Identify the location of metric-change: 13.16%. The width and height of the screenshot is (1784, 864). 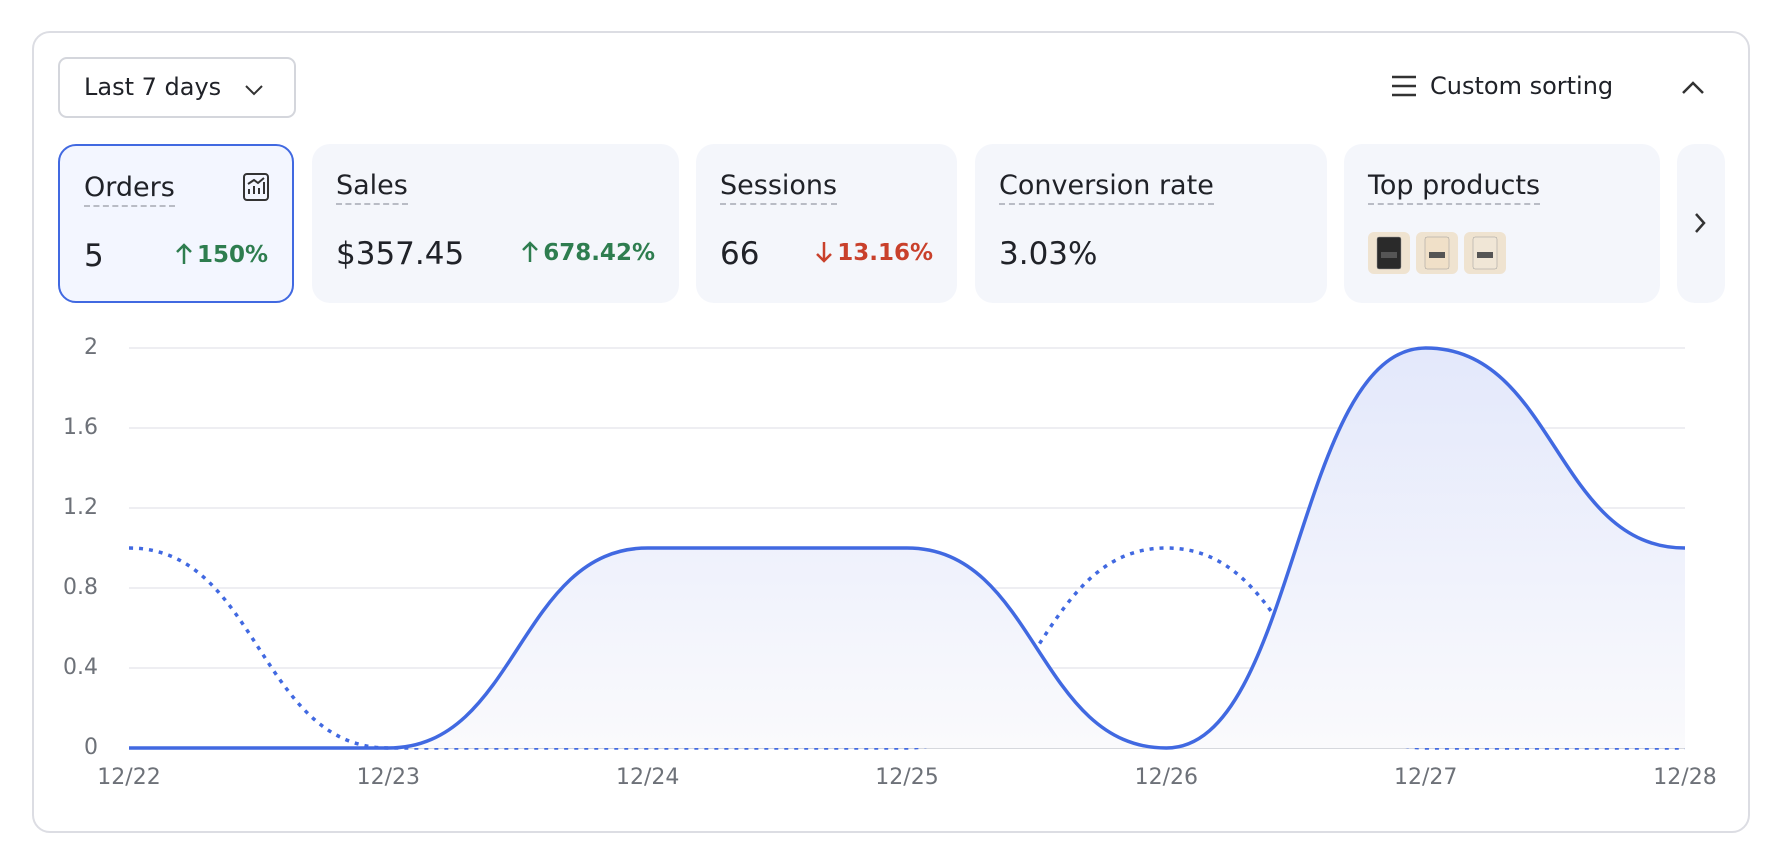
(874, 253).